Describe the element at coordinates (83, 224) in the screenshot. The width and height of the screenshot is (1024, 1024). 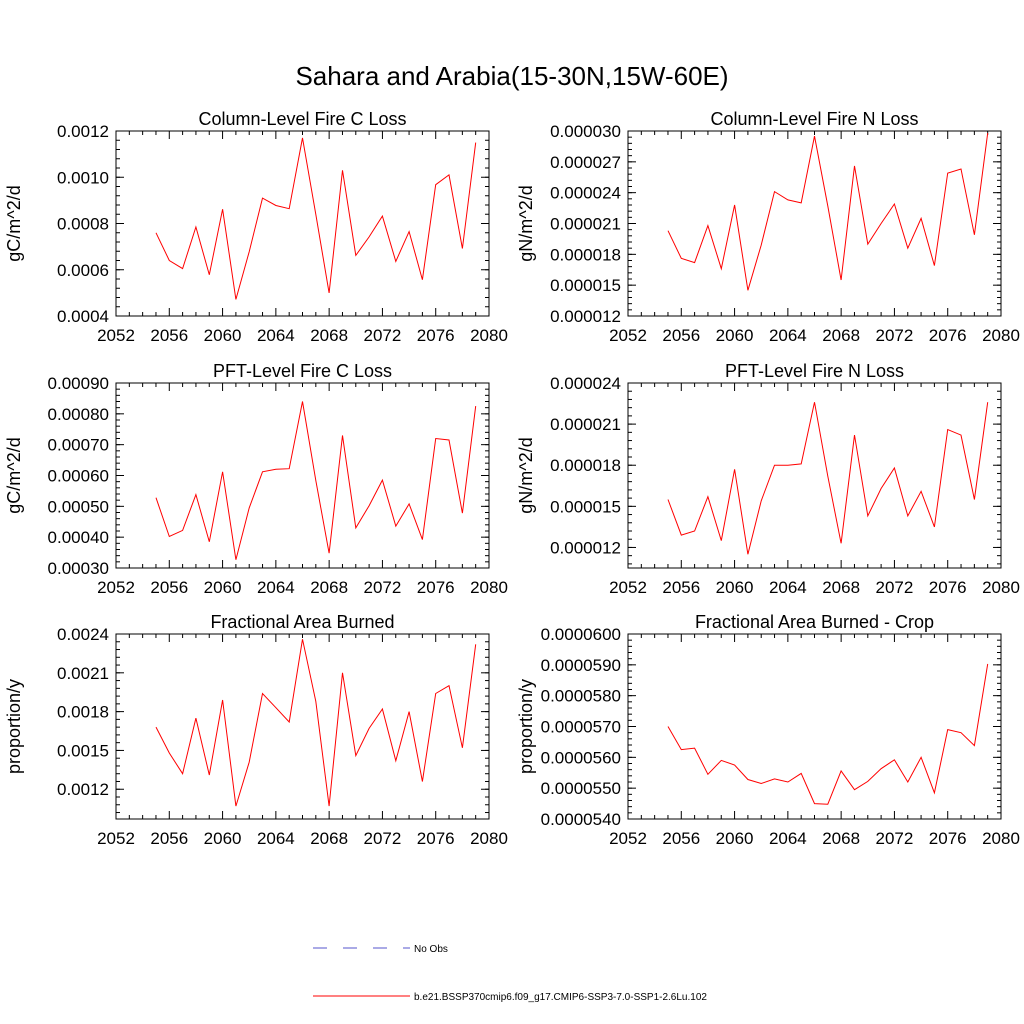
I see `y-tick-label: 0.0008` at that location.